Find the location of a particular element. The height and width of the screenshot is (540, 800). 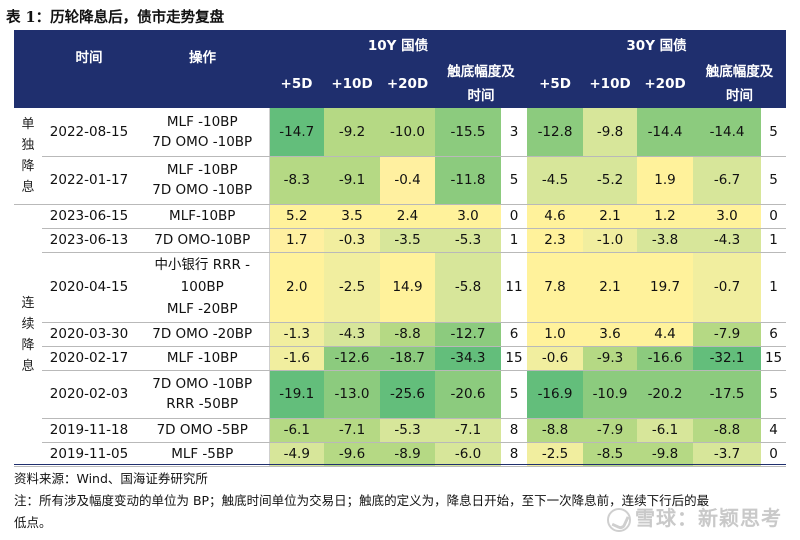

cell-10y-20d: -8.8 is located at coordinates (407, 334).